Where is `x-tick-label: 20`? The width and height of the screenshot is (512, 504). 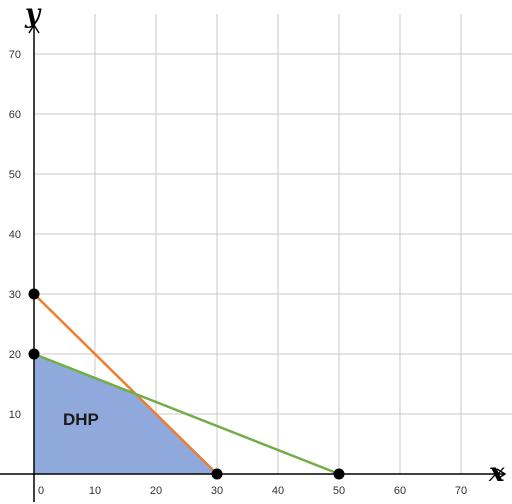 x-tick-label: 20 is located at coordinates (156, 491).